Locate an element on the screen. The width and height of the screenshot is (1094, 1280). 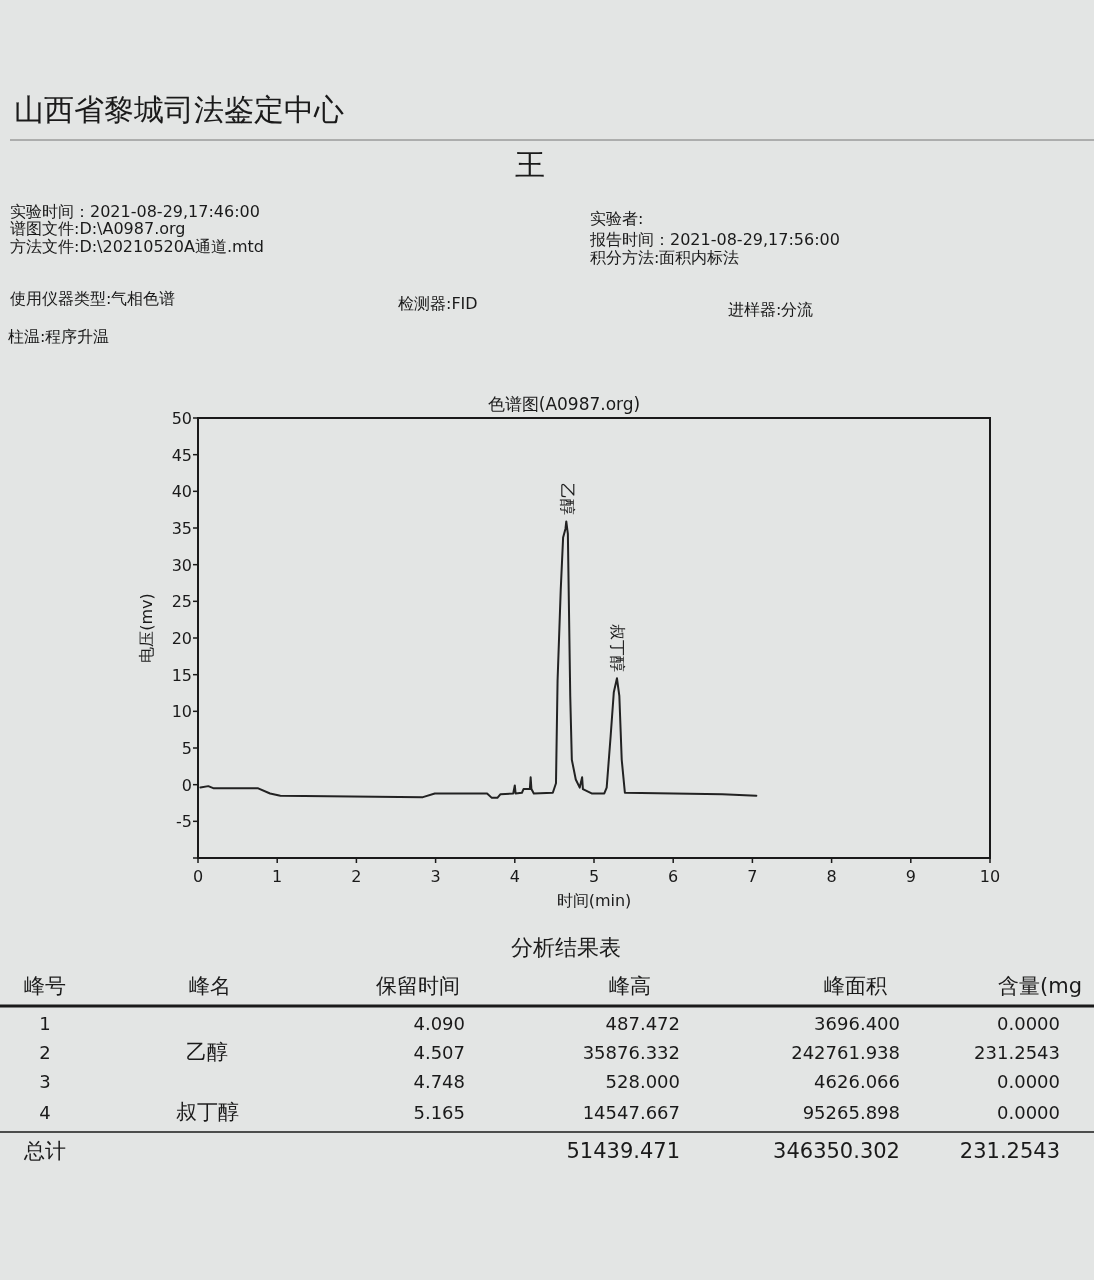
text: 总计 is located at coordinates (44, 1151).